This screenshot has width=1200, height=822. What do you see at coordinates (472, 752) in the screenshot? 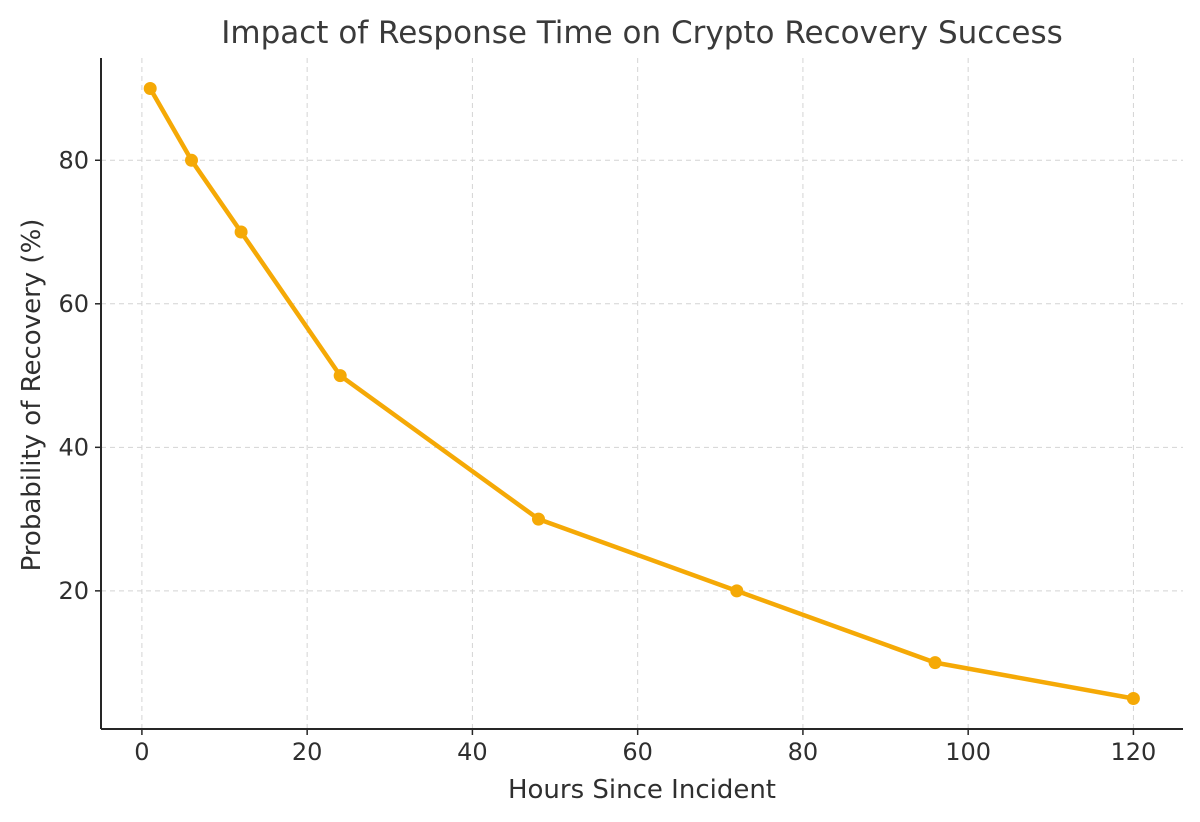
I see `x-tick-label: 40` at bounding box center [472, 752].